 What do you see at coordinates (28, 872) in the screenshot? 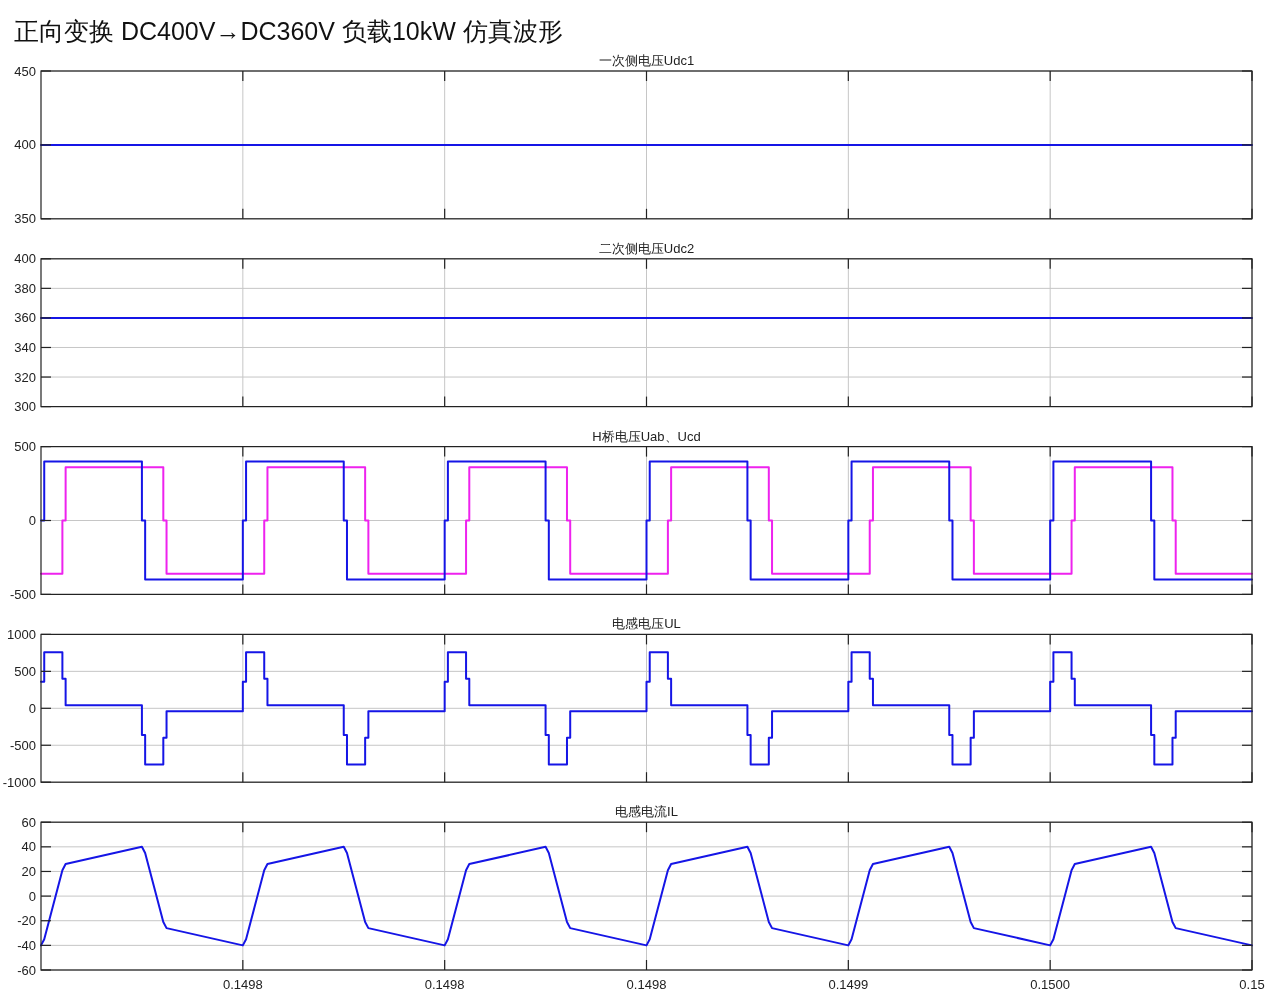
I see `y-tick-label: 20` at bounding box center [28, 872].